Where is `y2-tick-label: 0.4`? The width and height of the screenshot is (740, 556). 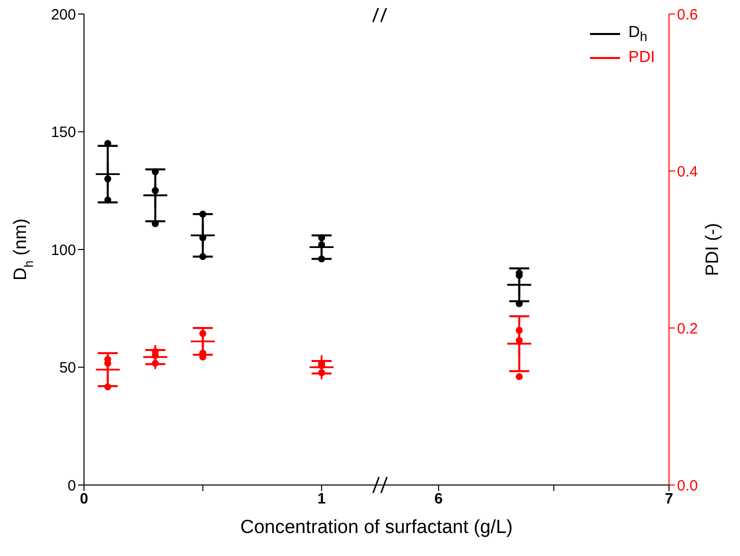 y2-tick-label: 0.4 is located at coordinates (687, 171).